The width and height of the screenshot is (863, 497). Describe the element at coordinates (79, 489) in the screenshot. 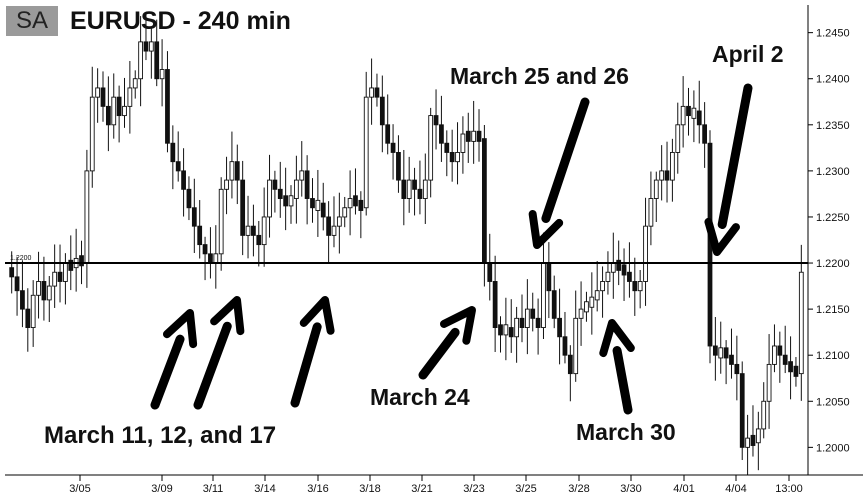

I see `x-tick-label: 3/05` at that location.